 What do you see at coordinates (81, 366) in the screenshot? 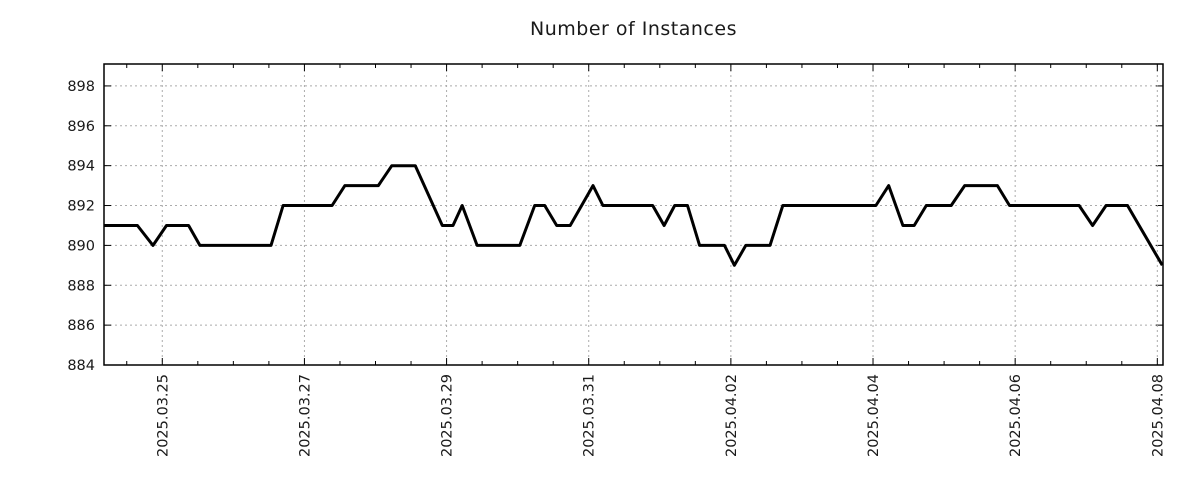
I see `y-tick-label: 884` at bounding box center [81, 366].